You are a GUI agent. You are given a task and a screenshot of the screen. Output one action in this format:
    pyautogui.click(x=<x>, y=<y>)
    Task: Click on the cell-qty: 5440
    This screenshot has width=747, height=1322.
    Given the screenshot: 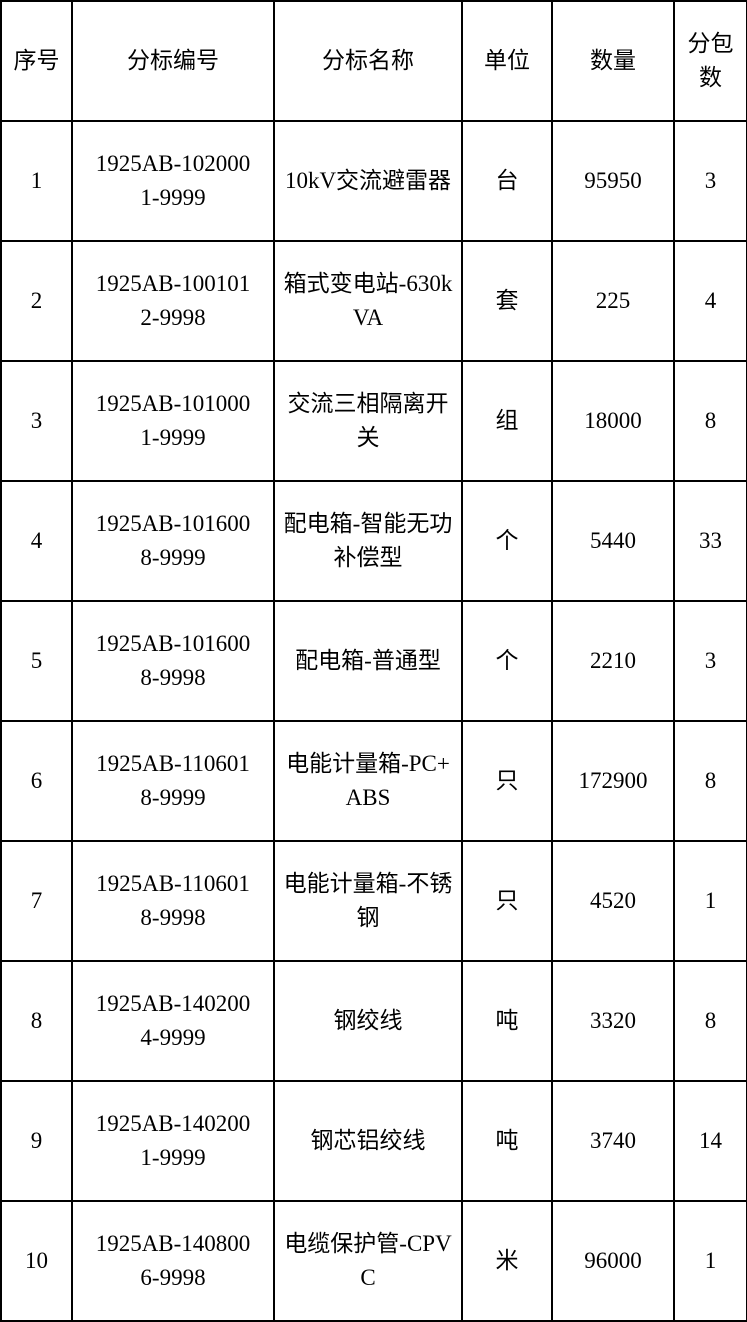 What is the action you would take?
    pyautogui.click(x=613, y=541)
    